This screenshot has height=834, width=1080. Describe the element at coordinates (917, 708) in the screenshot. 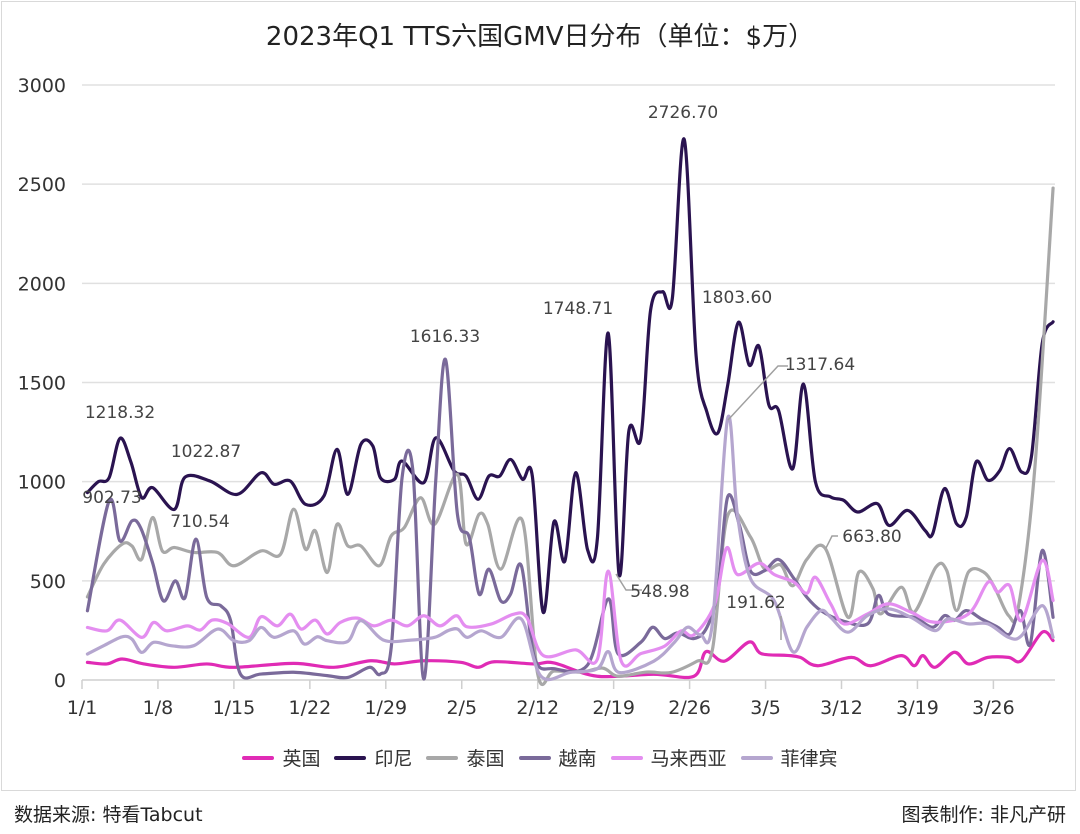

I see `x-tick-label: 3/19` at that location.